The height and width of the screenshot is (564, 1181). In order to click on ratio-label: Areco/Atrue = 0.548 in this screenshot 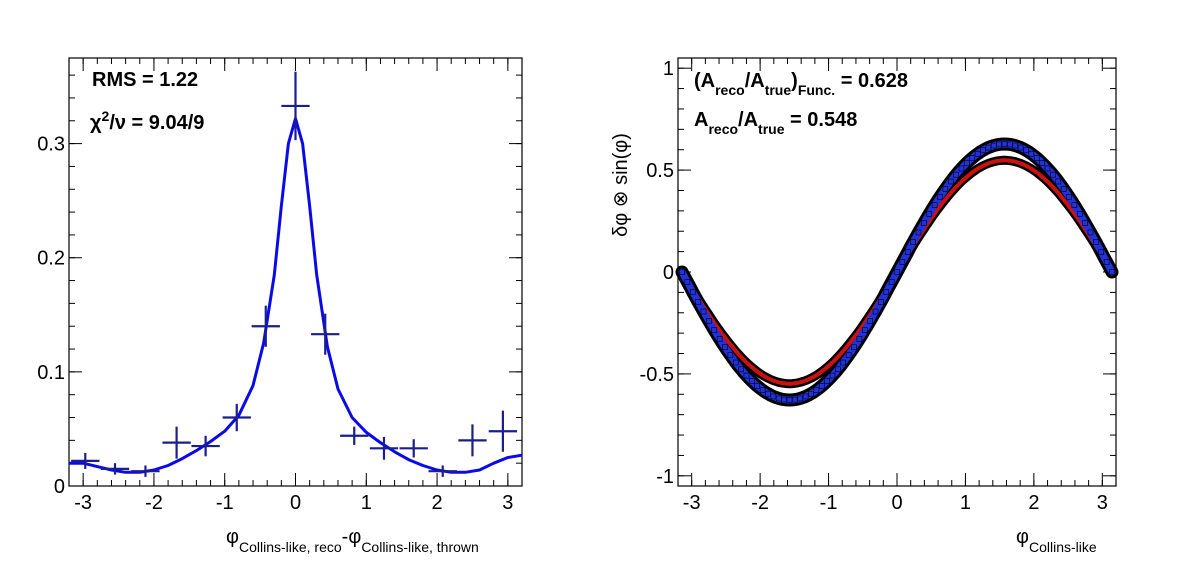, I will do `click(775, 123)`.